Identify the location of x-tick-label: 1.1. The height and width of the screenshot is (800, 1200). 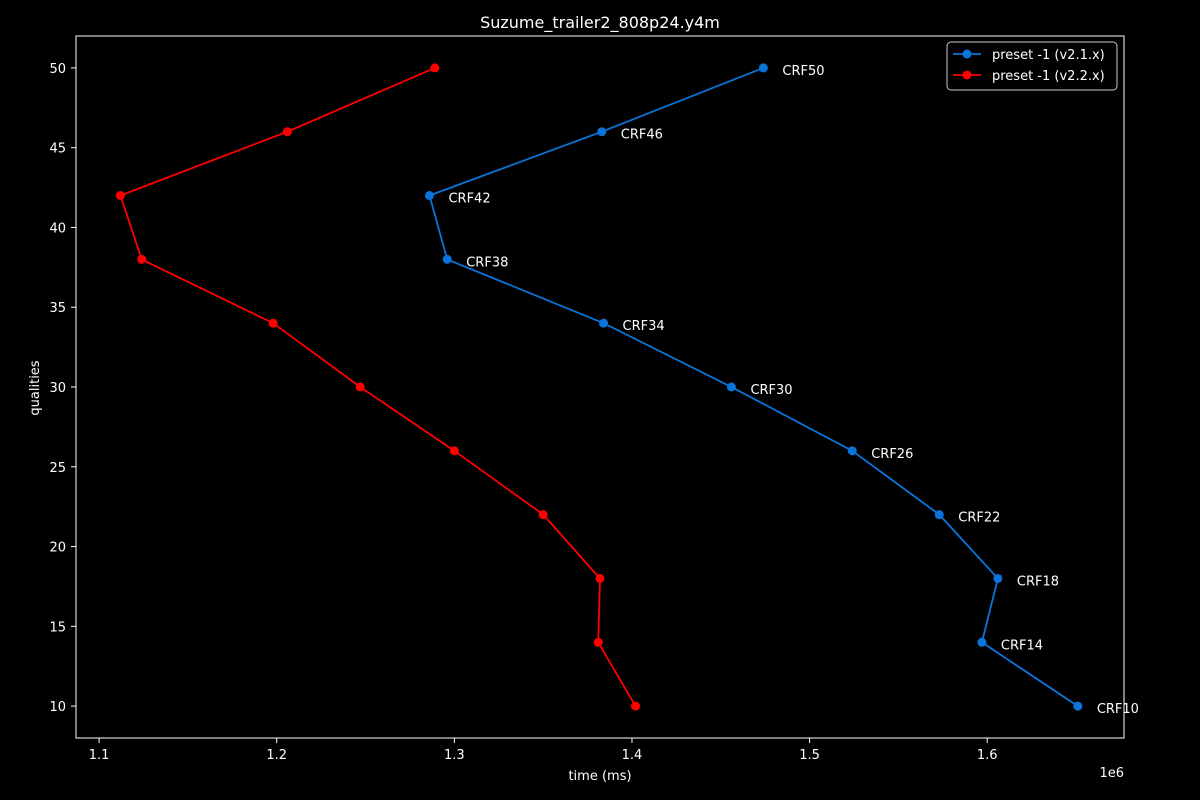
(99, 755).